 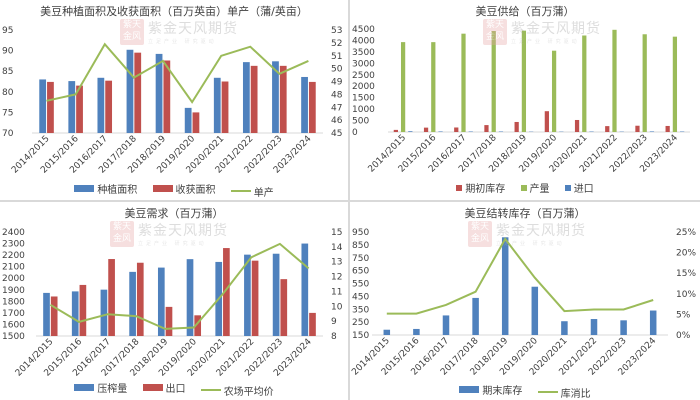 What do you see at coordinates (336, 233) in the screenshot?
I see `y2-tick-label: 15` at bounding box center [336, 233].